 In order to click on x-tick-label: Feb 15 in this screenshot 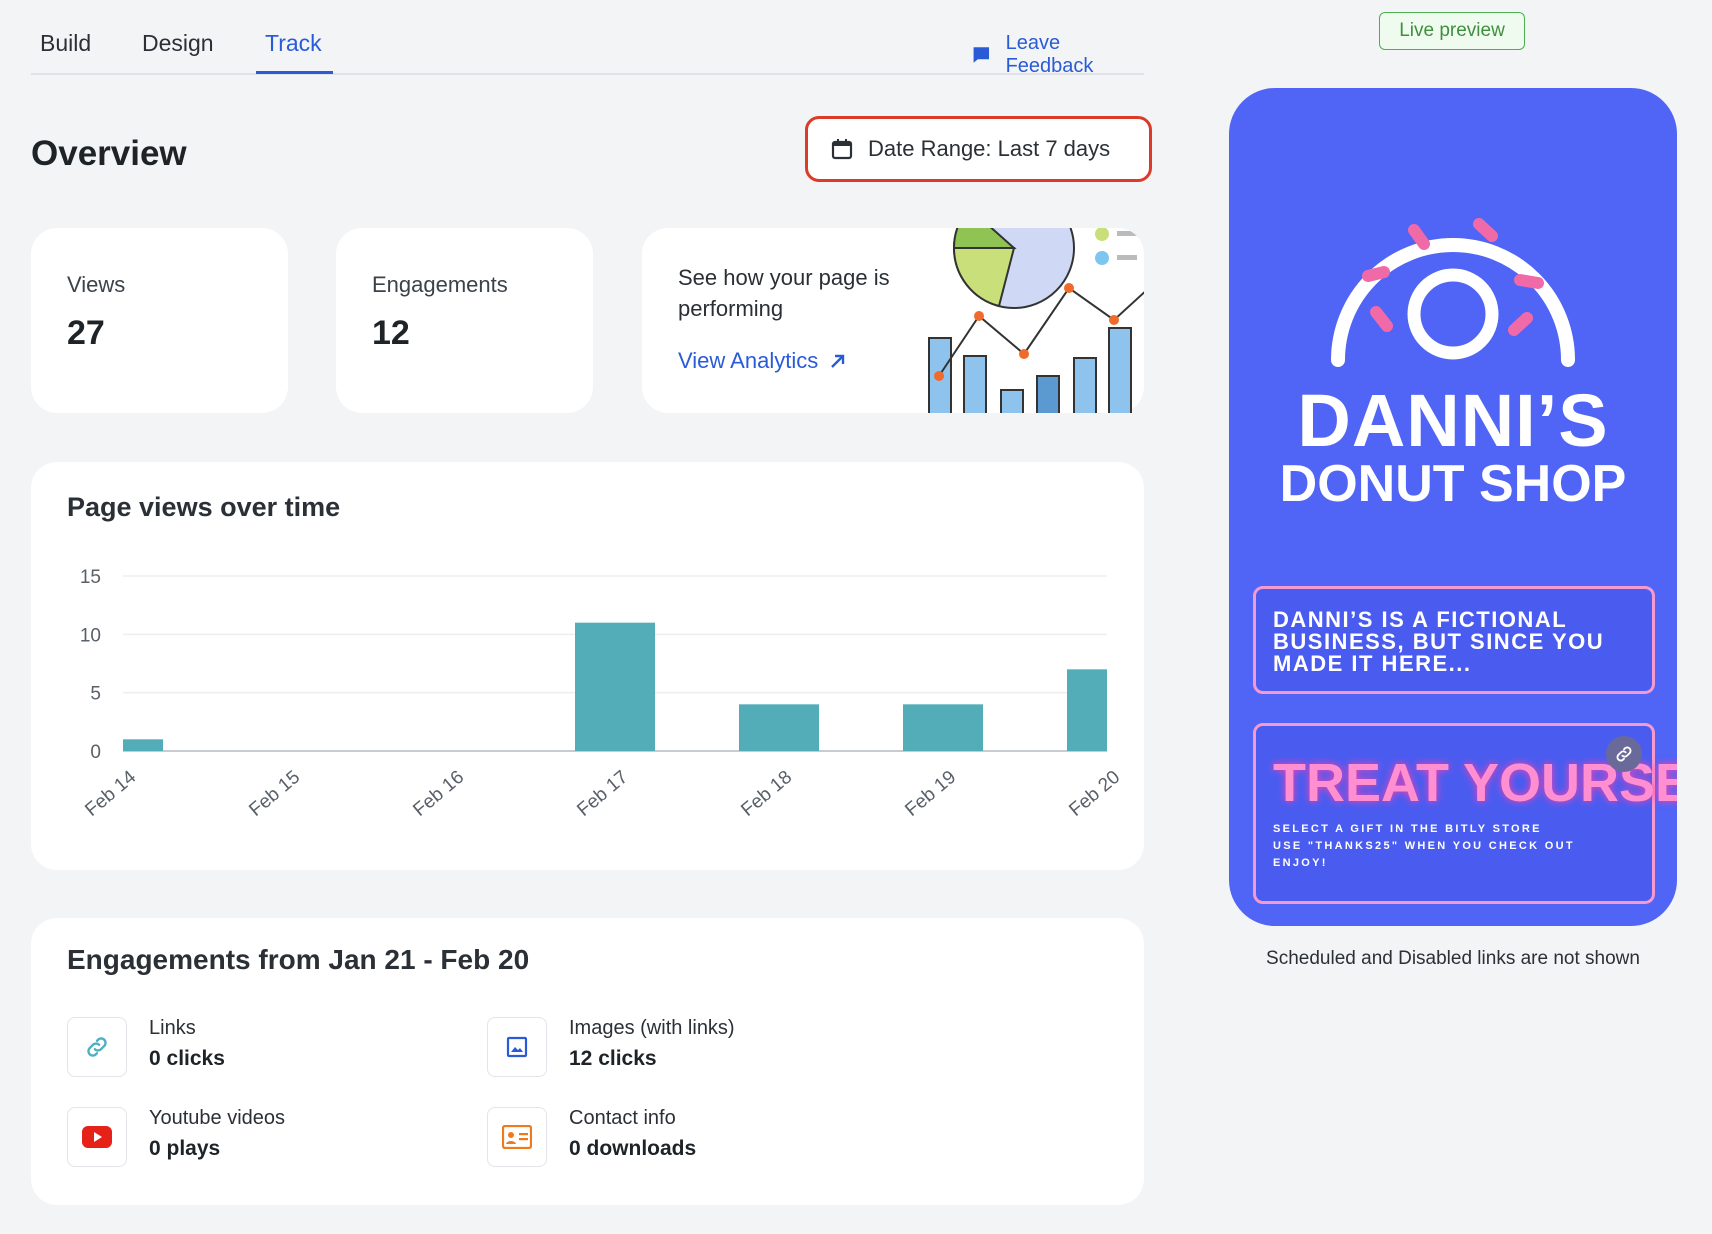, I will do `click(274, 794)`.